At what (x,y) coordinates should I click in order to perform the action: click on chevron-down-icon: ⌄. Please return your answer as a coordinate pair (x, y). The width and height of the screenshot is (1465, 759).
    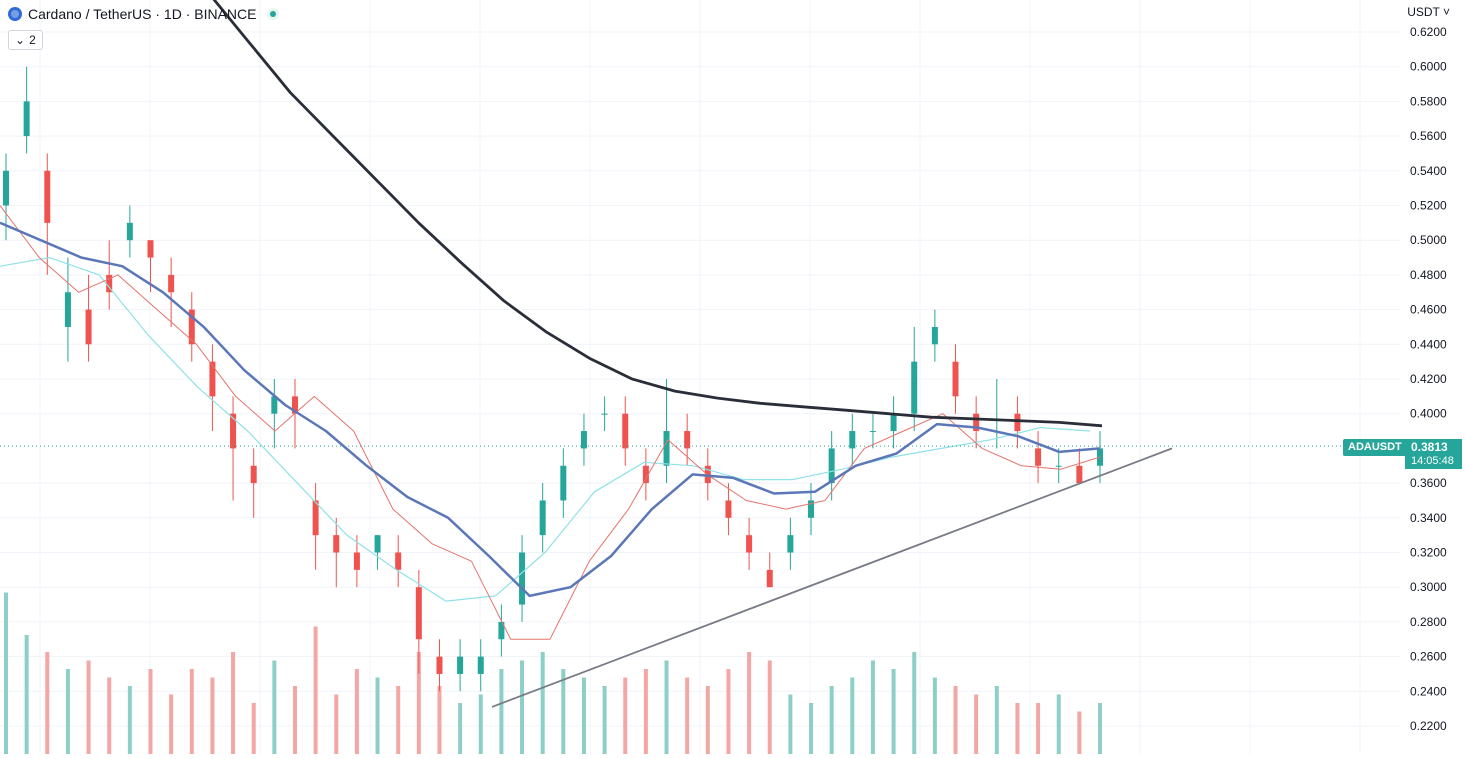
    Looking at the image, I should click on (20, 40).